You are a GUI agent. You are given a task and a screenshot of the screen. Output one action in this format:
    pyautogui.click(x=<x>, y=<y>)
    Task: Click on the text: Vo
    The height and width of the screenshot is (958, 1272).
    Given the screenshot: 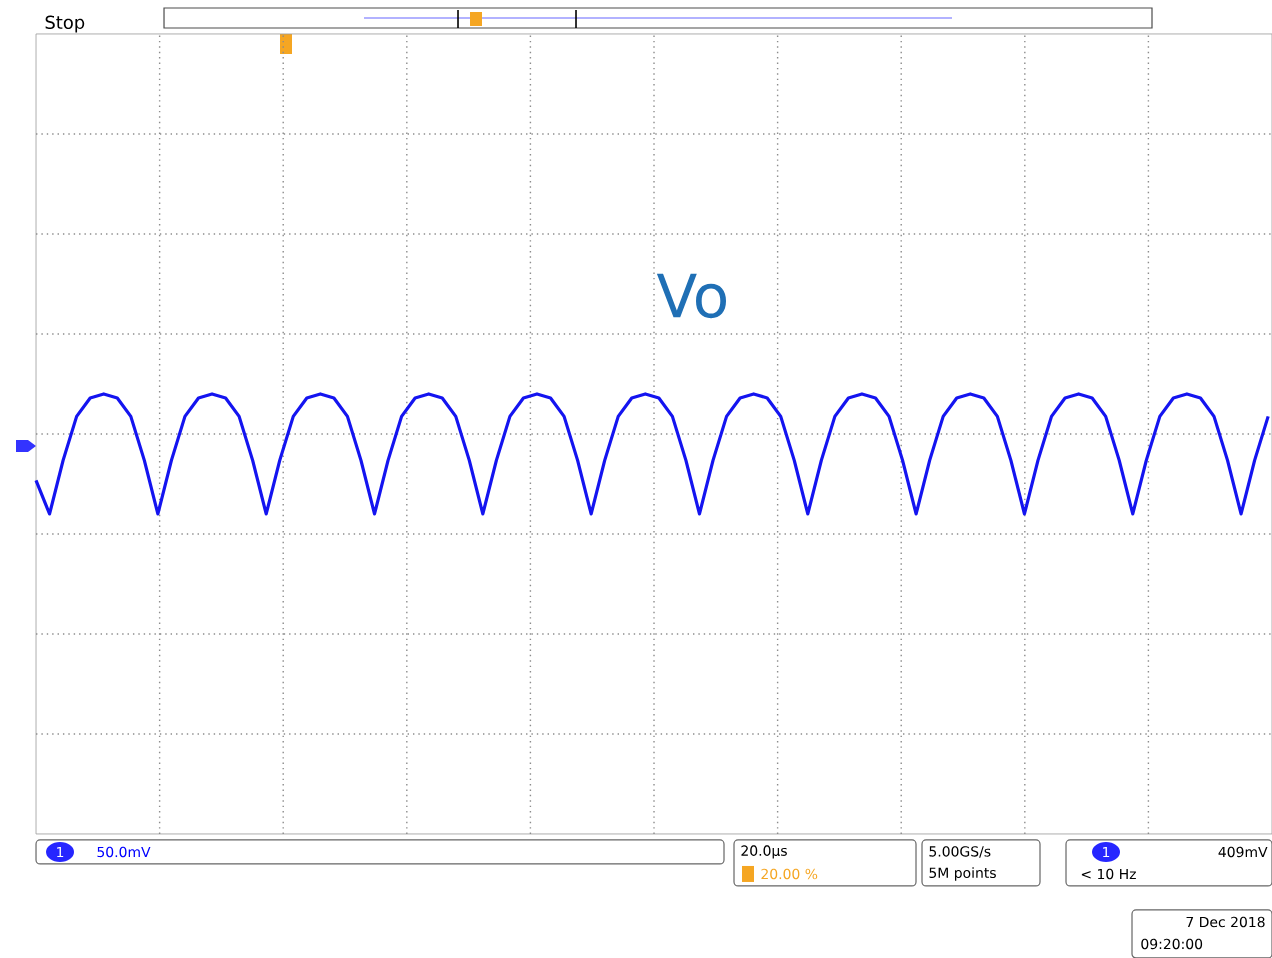 What is the action you would take?
    pyautogui.click(x=691, y=296)
    